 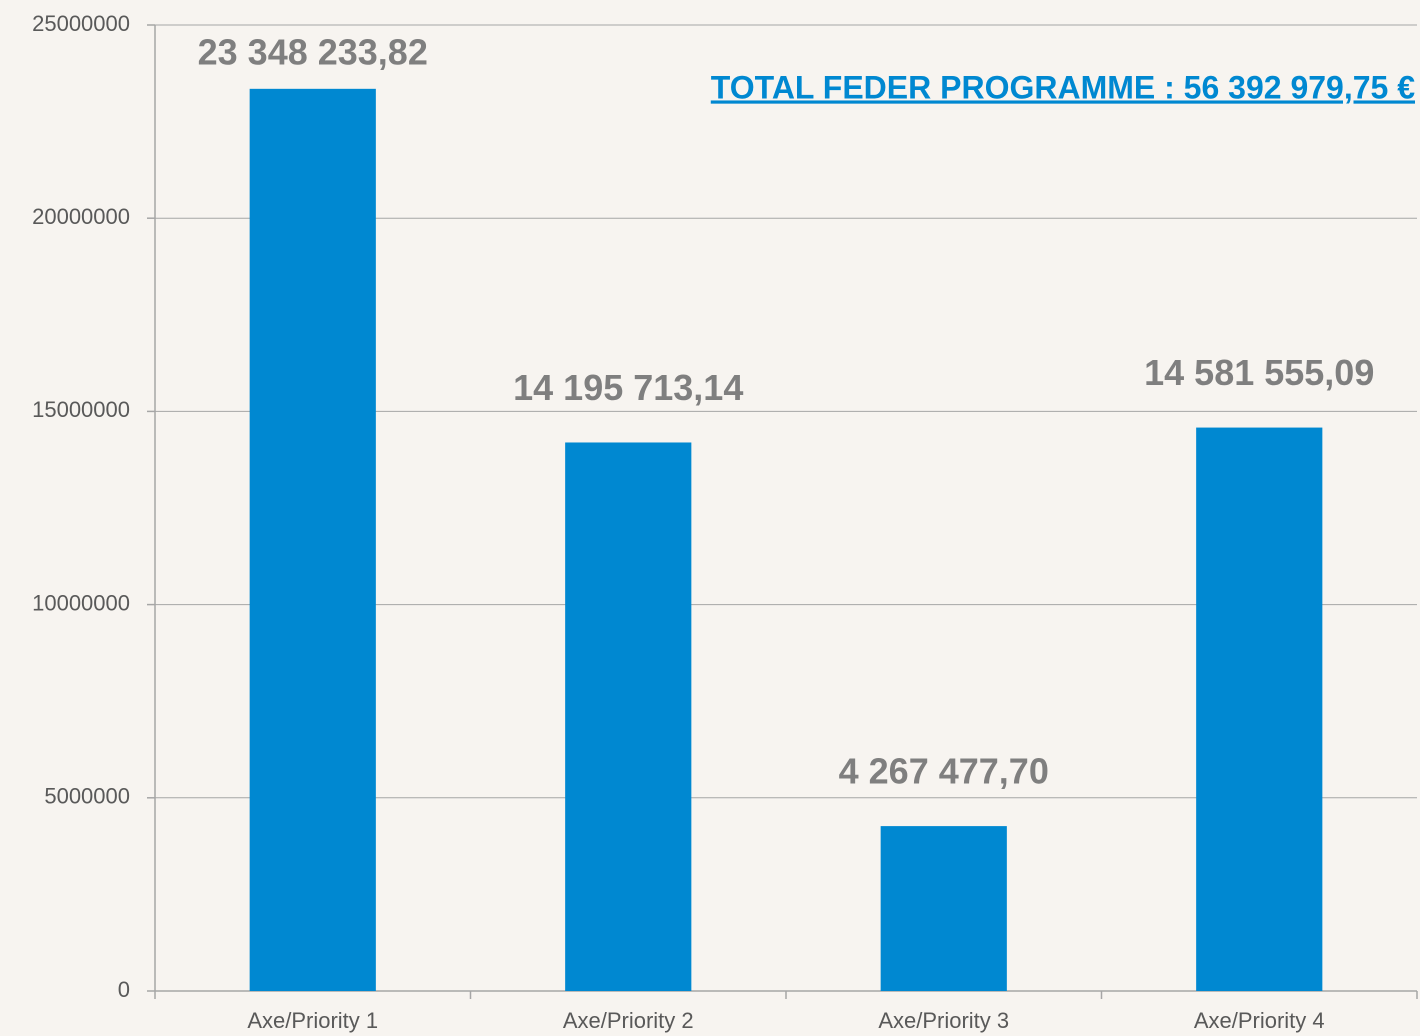 What do you see at coordinates (1259, 1020) in the screenshot?
I see `x-tick-label: Axe/Priority 4` at bounding box center [1259, 1020].